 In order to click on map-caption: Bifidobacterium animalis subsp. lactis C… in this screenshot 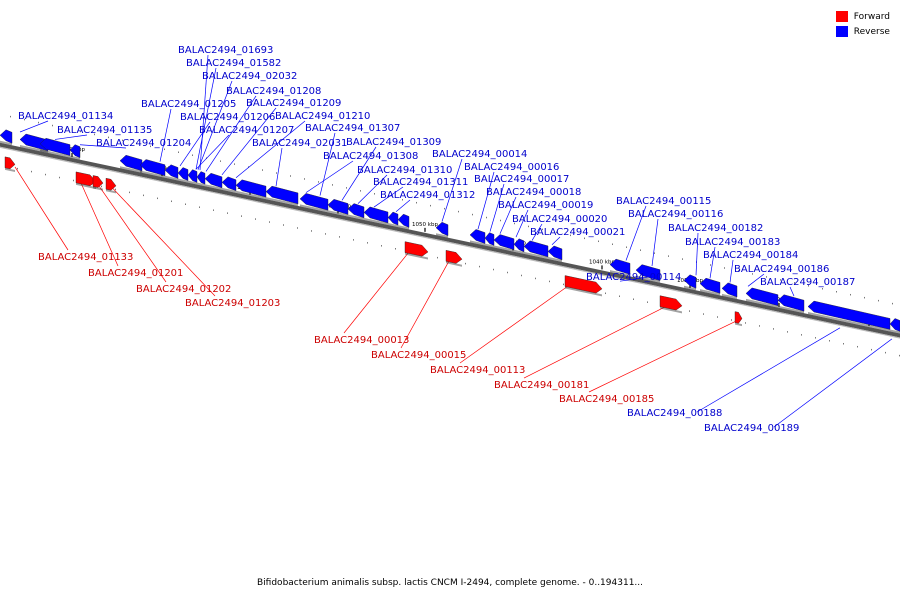, I will do `click(450, 583)`.